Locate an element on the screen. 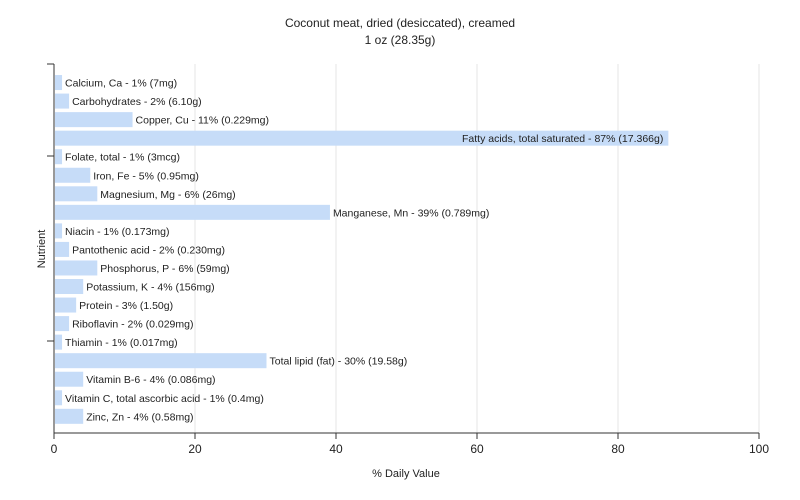  bar-label: Pantothenic acid - 2% (0.230mg) is located at coordinates (148, 250).